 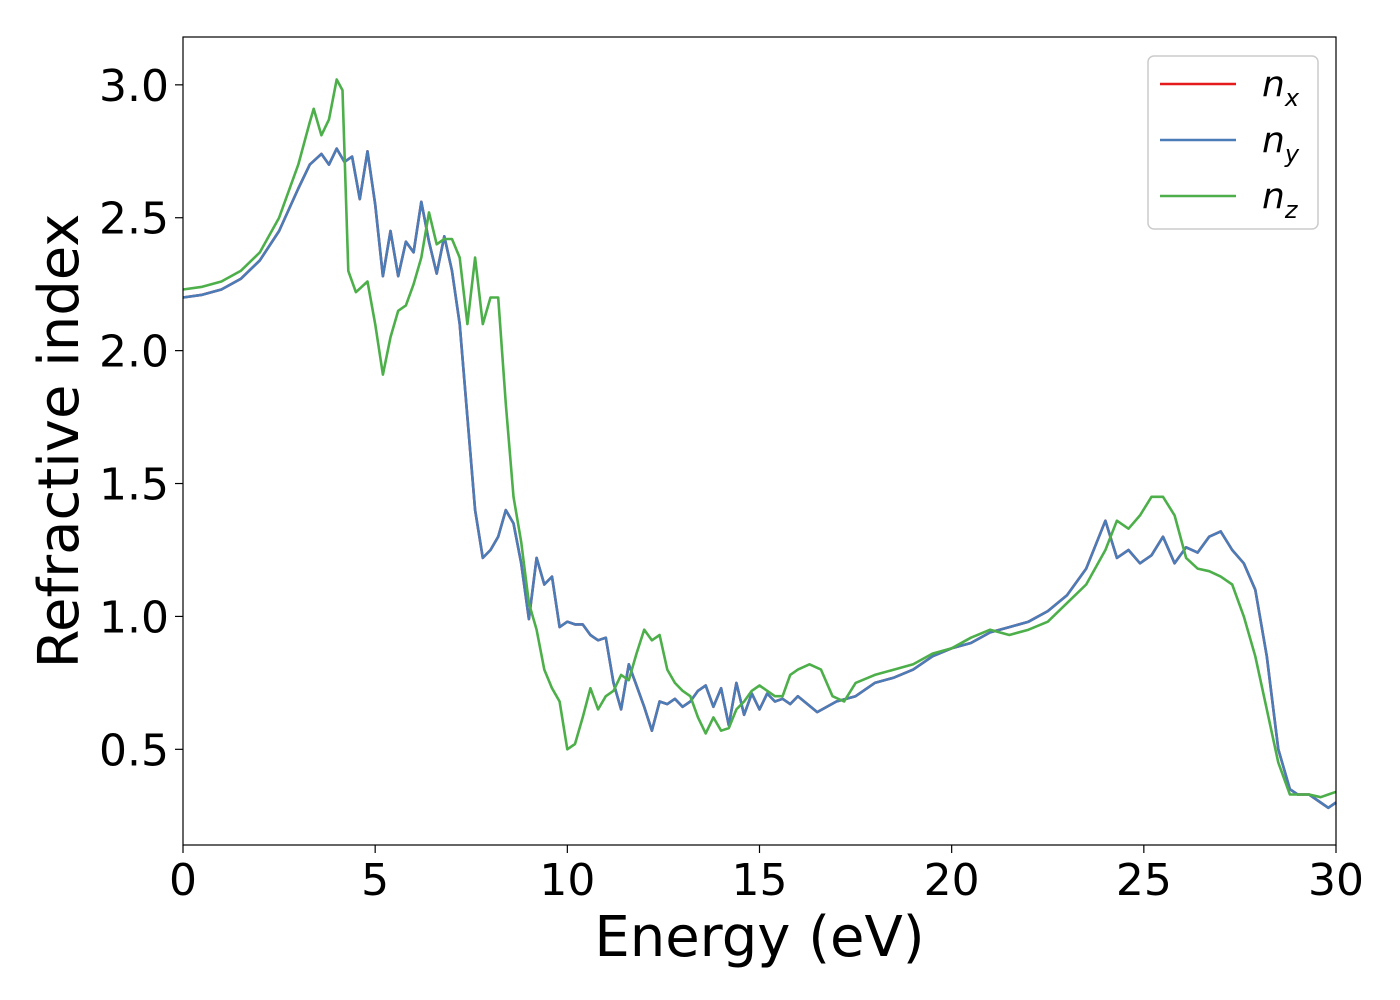 I want to click on y-tick-label: 1.5, so click(x=134, y=485).